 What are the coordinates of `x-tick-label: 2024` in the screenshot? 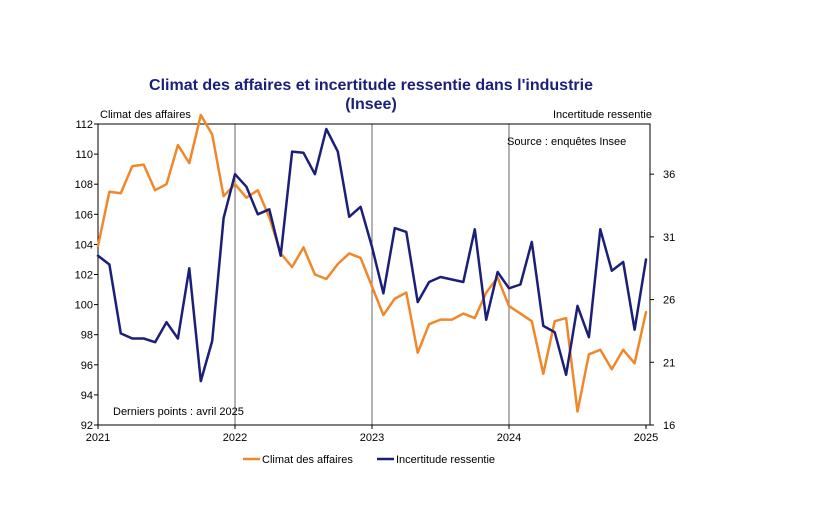 It's located at (509, 438).